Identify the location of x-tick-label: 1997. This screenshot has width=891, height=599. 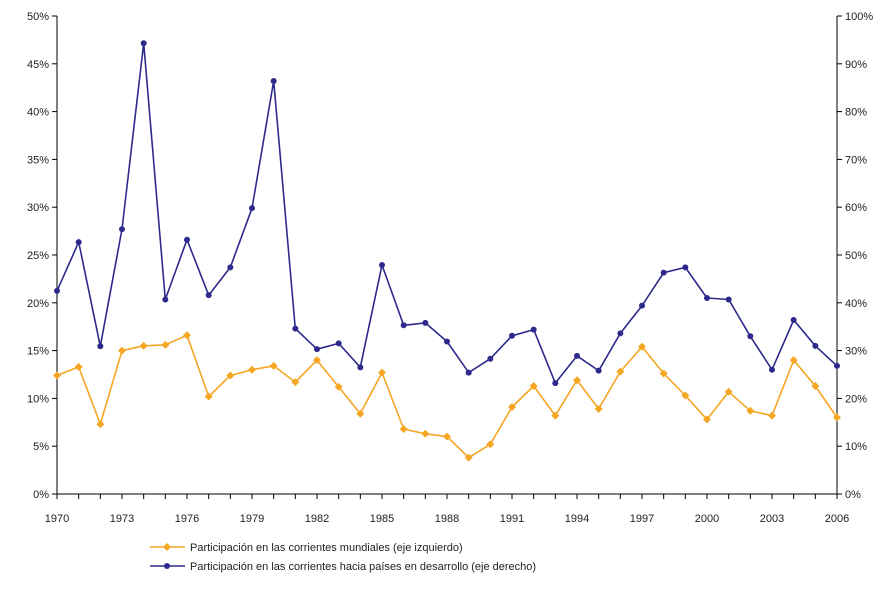
(642, 519).